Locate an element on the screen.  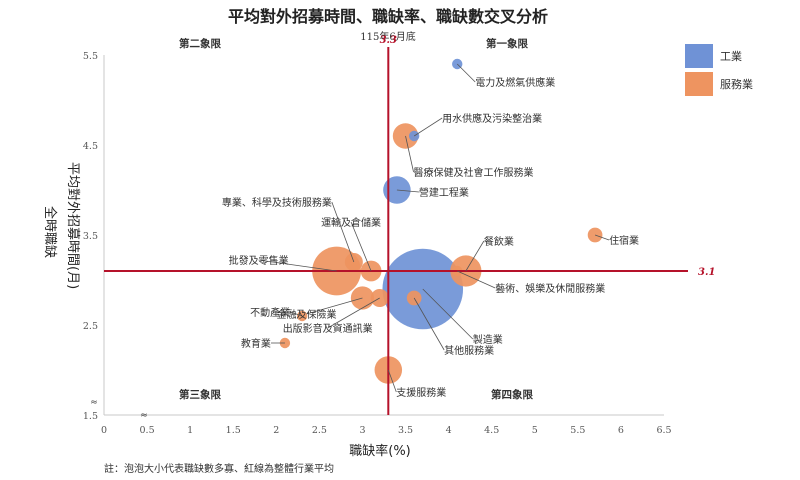
x-tick-label: 5.5 is located at coordinates (577, 430).